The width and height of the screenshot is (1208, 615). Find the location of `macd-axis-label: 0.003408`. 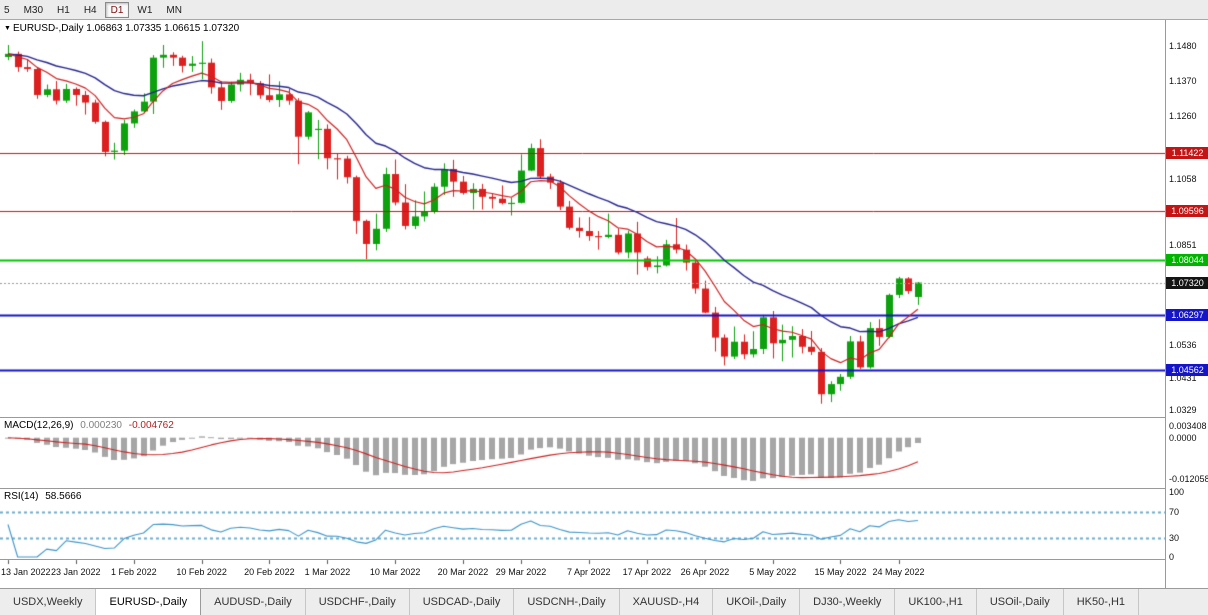

macd-axis-label: 0.003408 is located at coordinates (1188, 426).